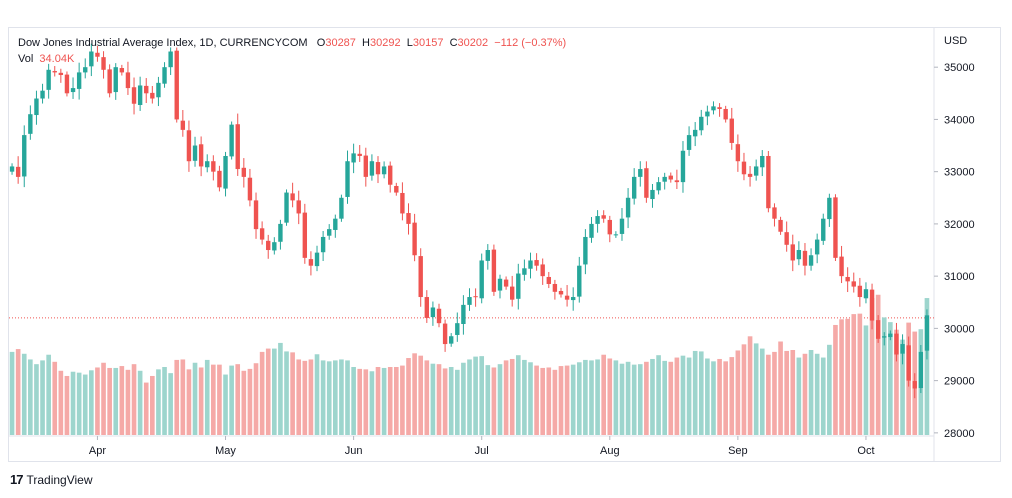  Describe the element at coordinates (738, 451) in the screenshot. I see `x-tick-label: Sep` at that location.